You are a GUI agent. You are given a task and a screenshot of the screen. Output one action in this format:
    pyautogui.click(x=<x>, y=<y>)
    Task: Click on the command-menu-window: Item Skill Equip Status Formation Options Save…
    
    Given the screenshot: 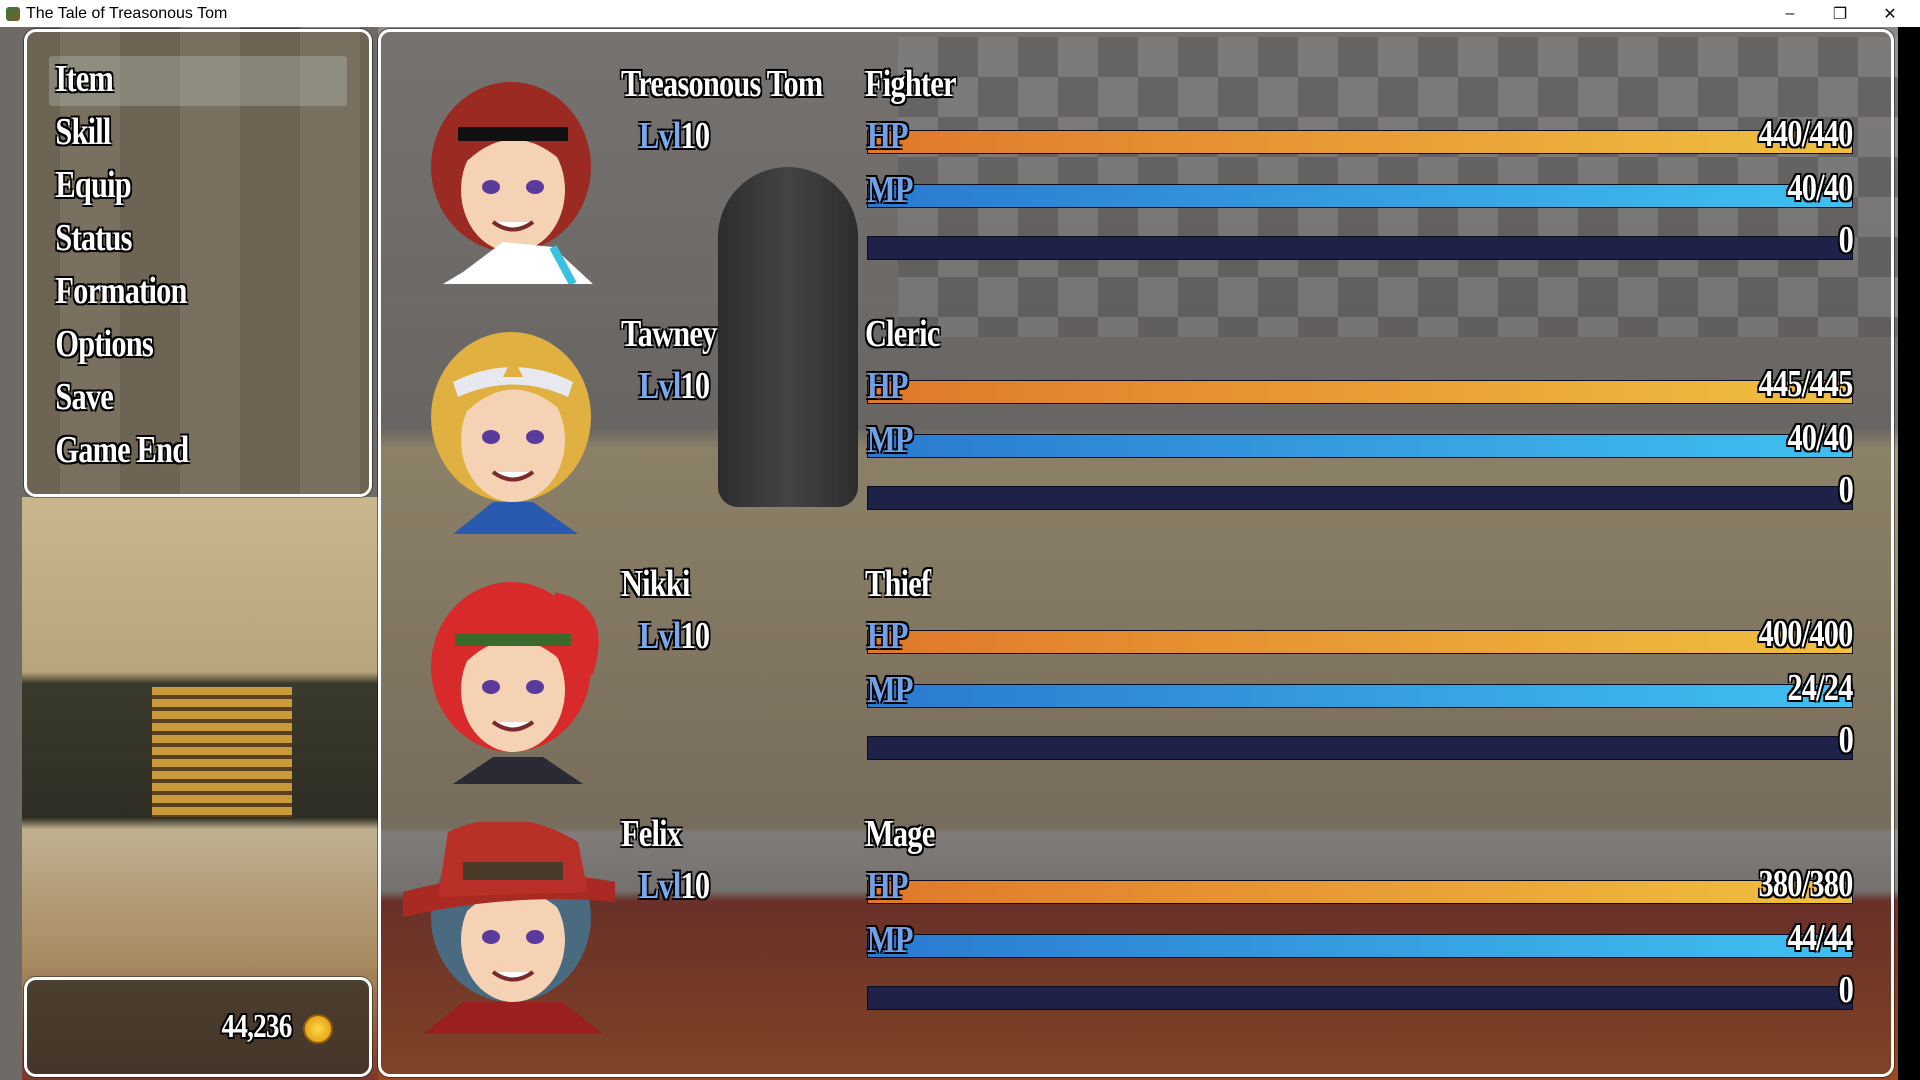 What is the action you would take?
    pyautogui.click(x=198, y=263)
    